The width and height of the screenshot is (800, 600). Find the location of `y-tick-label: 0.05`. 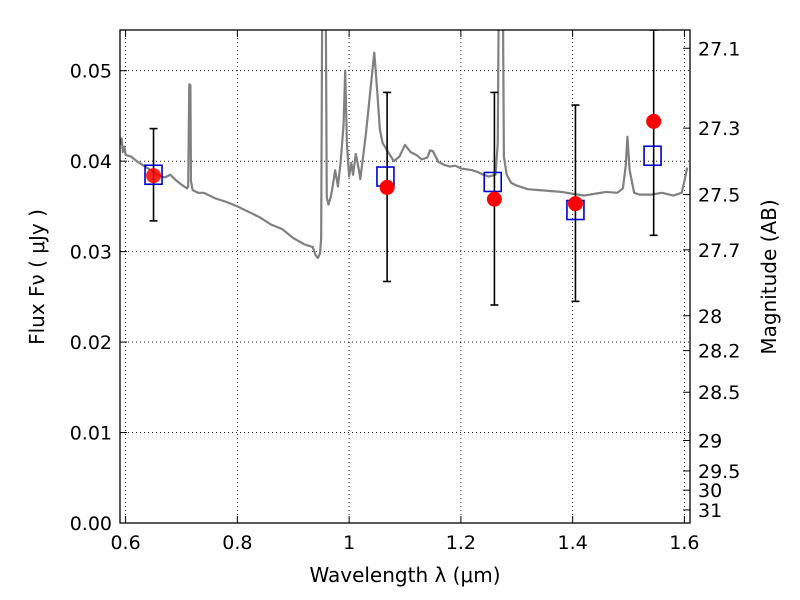

y-tick-label: 0.05 is located at coordinates (91, 72).